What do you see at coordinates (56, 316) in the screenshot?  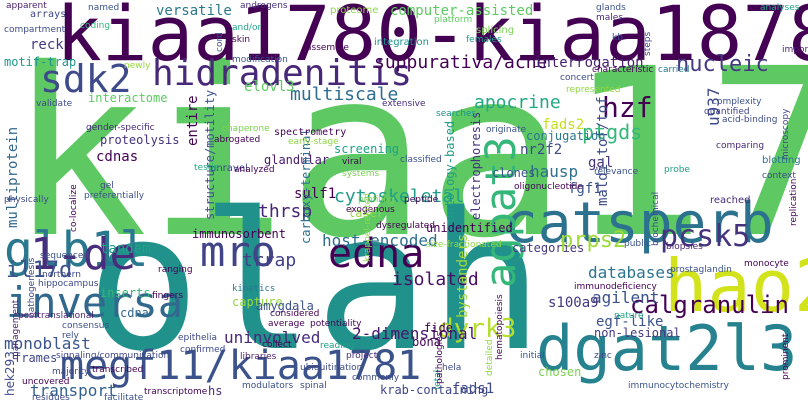 I see `word: posttranslational` at bounding box center [56, 316].